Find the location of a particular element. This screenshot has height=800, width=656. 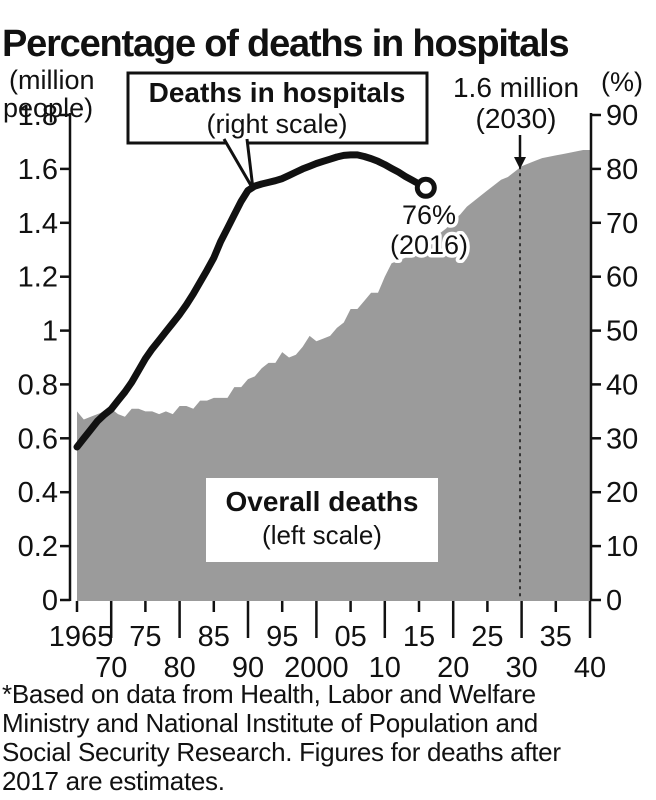

annotation-2016-value: 76% is located at coordinates (429, 215).